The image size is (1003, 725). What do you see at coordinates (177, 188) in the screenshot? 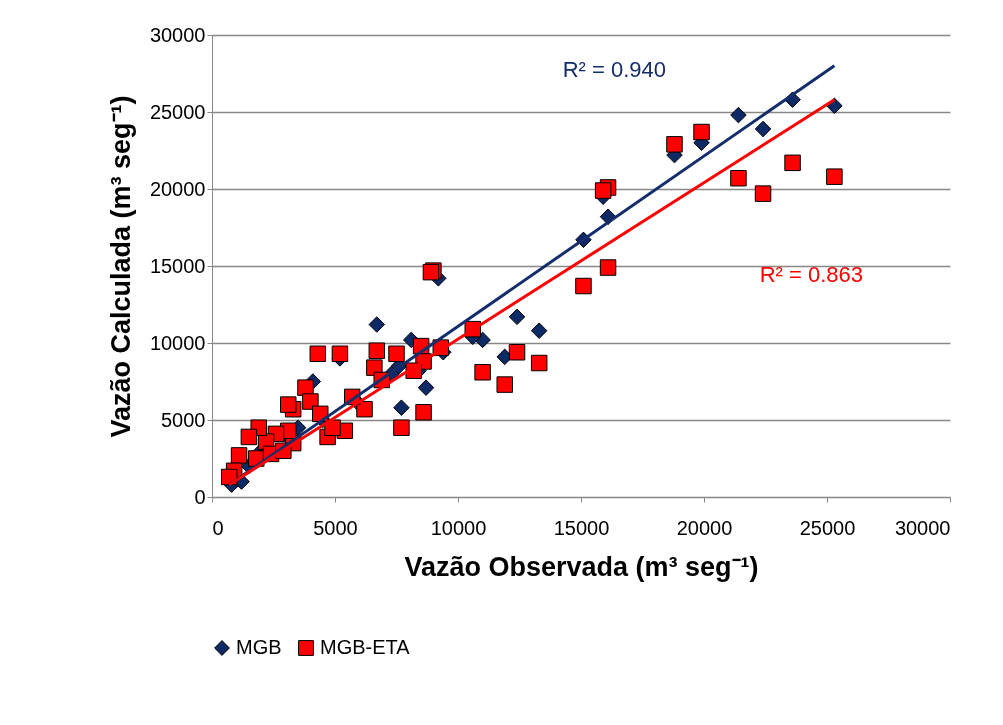
I see `y-tick-label: 20000` at bounding box center [177, 188].